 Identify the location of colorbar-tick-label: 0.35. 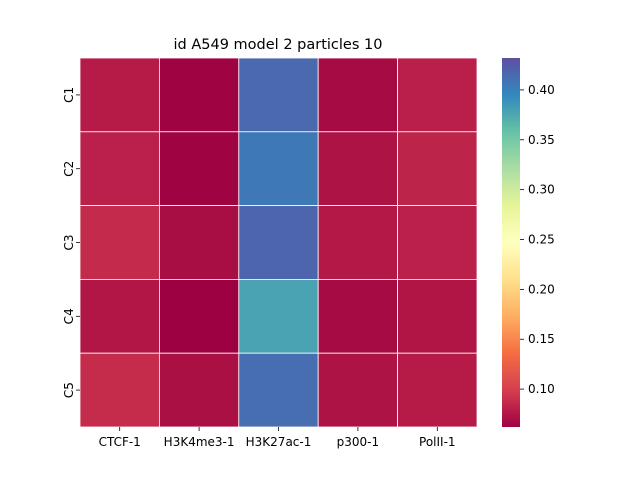
(541, 140).